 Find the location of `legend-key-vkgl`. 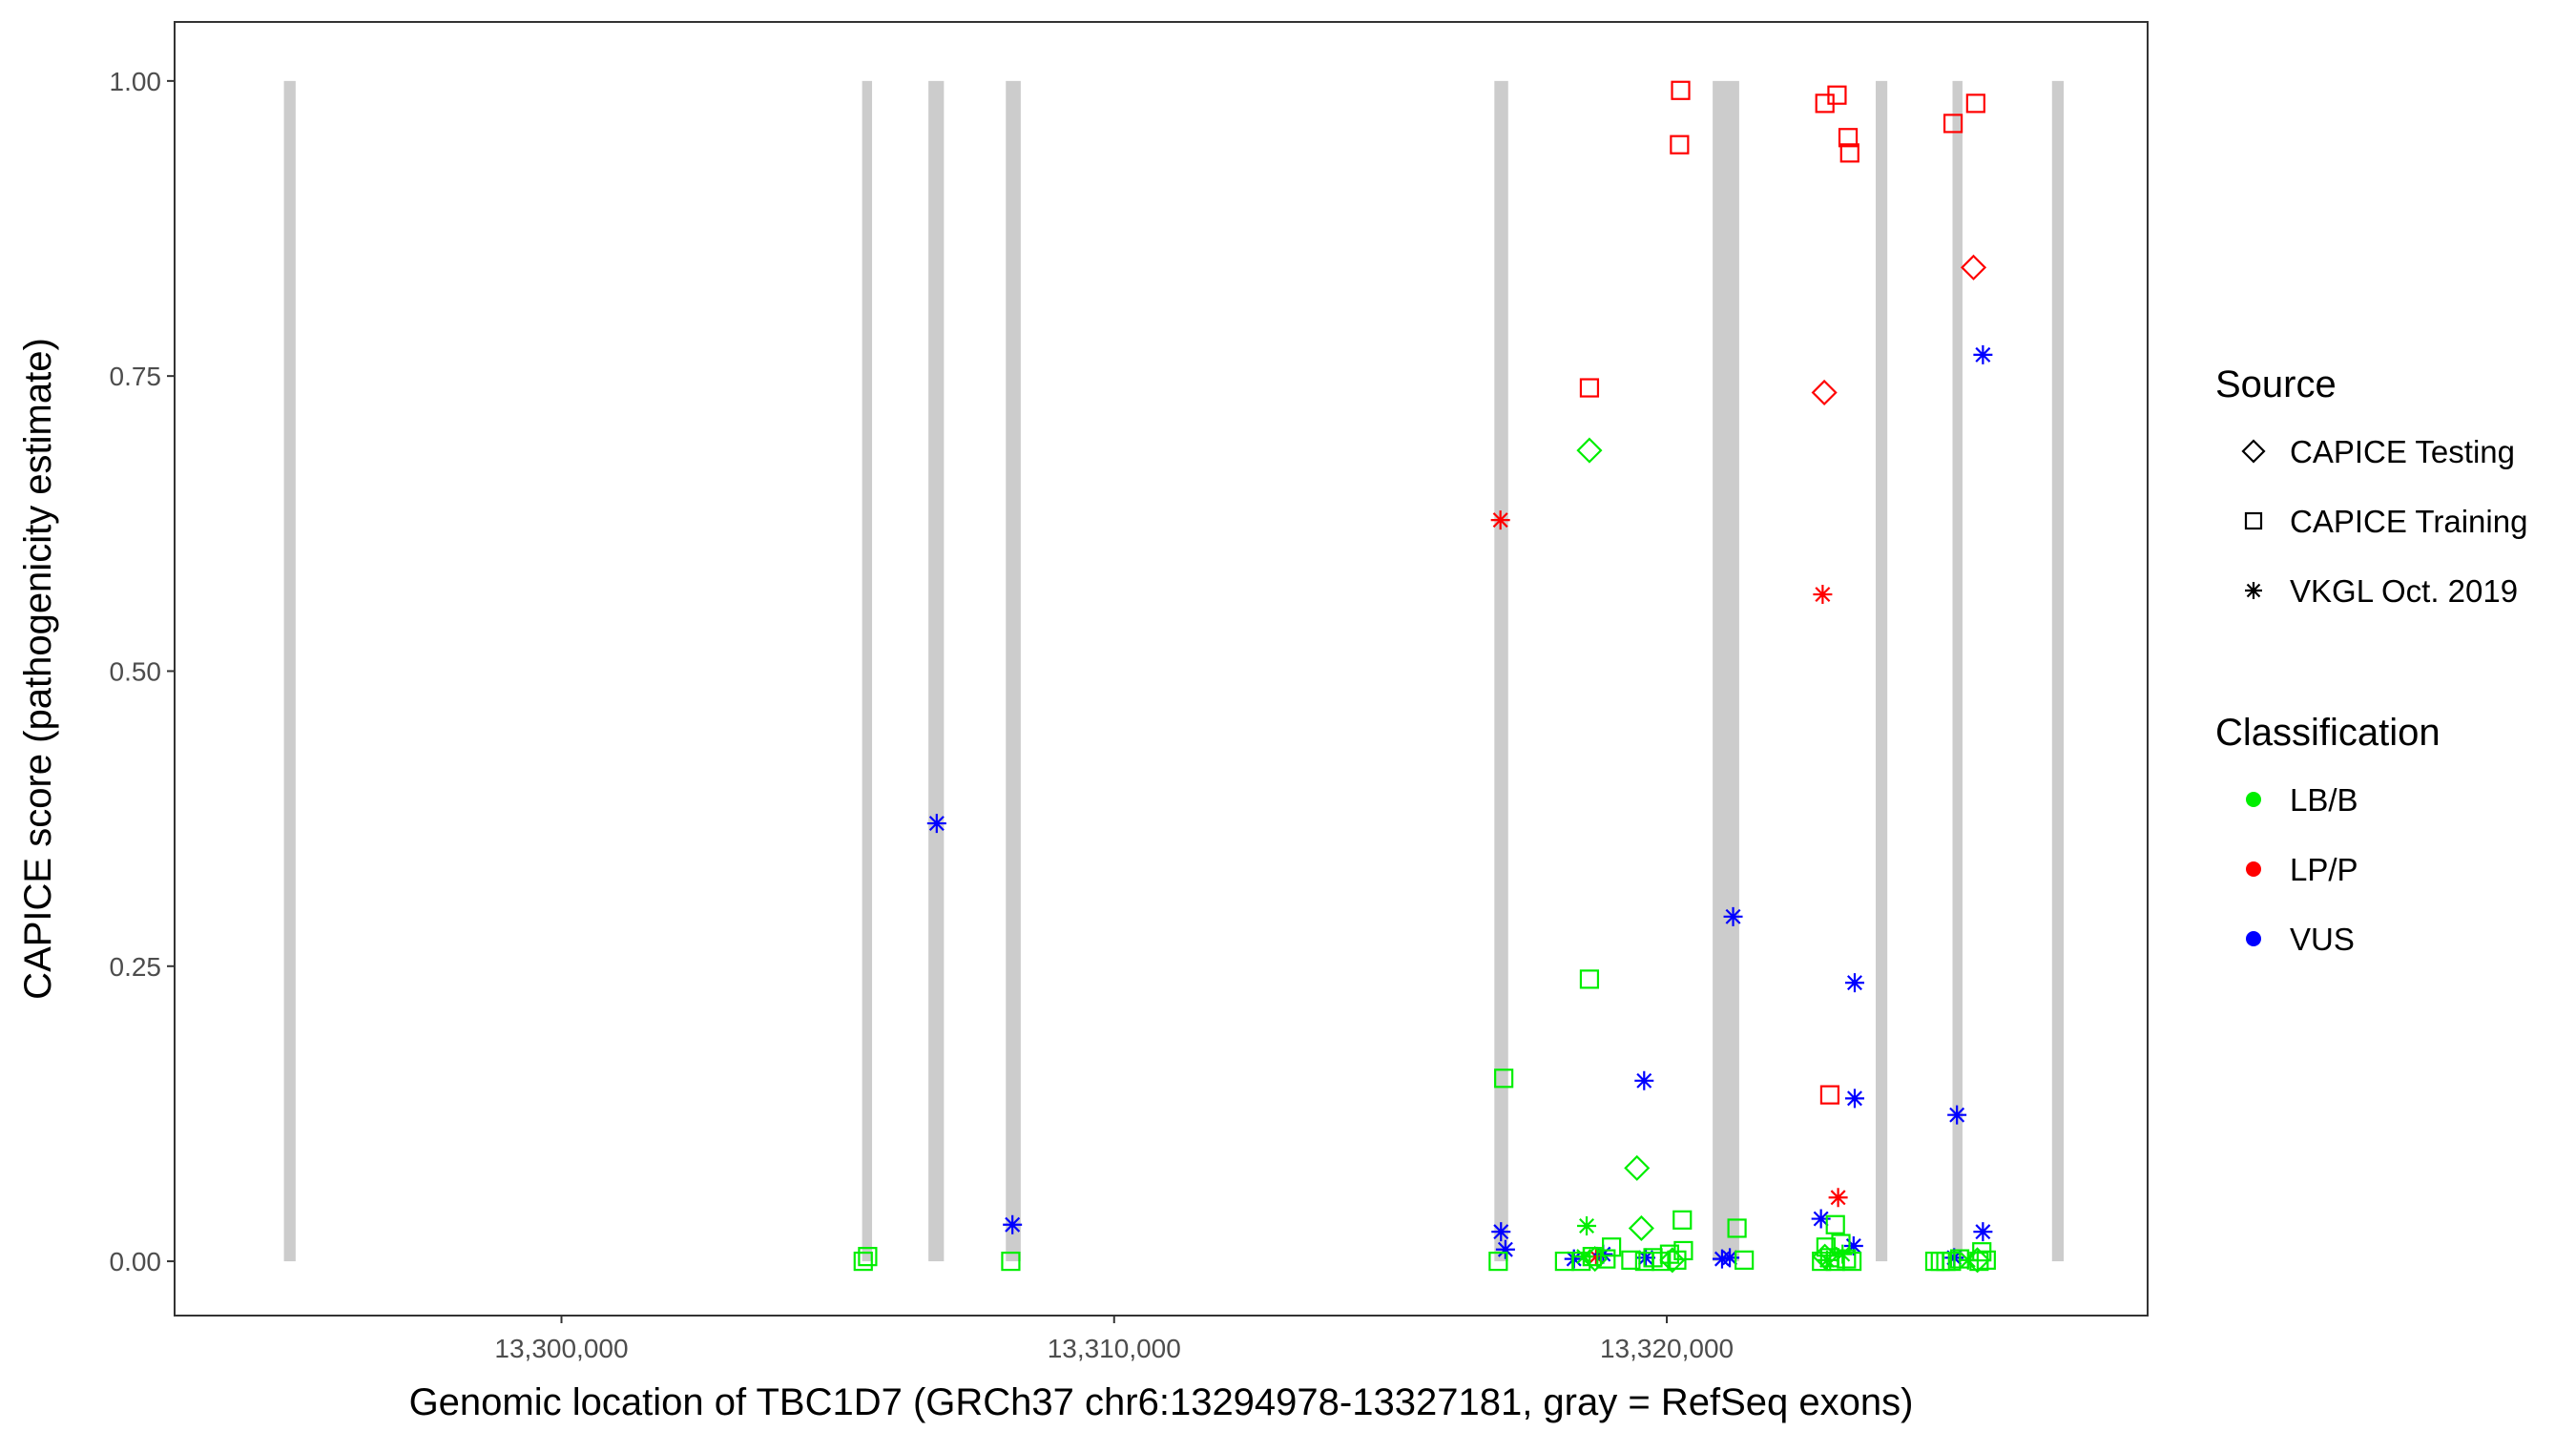

legend-key-vkgl is located at coordinates (2253, 590).